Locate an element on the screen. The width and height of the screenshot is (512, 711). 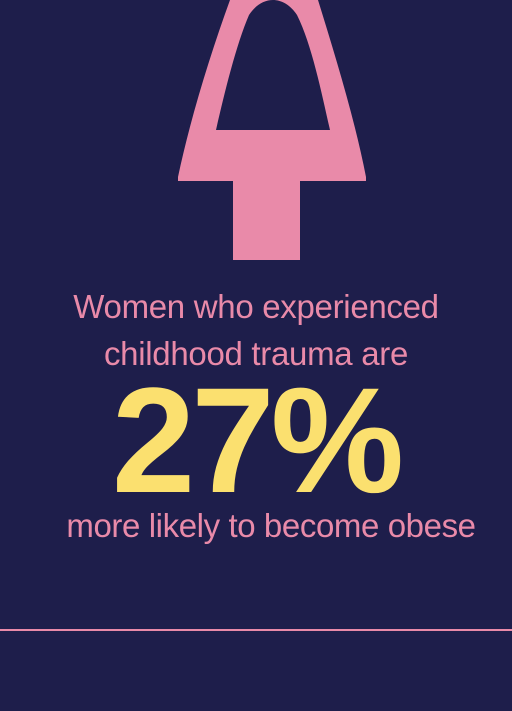
figure-silhouette-icon is located at coordinates (272, 130).